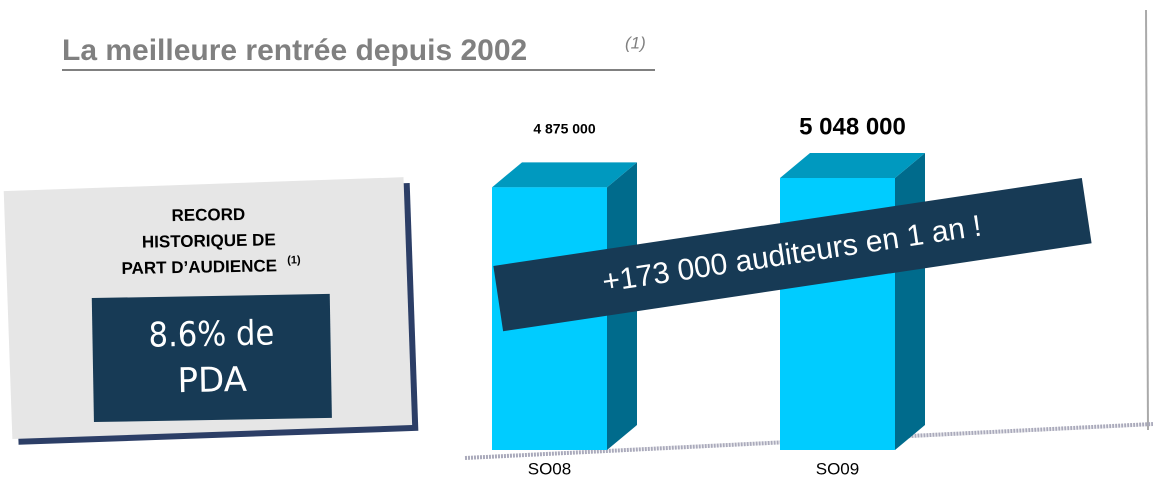 This screenshot has width=1153, height=480. I want to click on record-note: (1), so click(294, 260).